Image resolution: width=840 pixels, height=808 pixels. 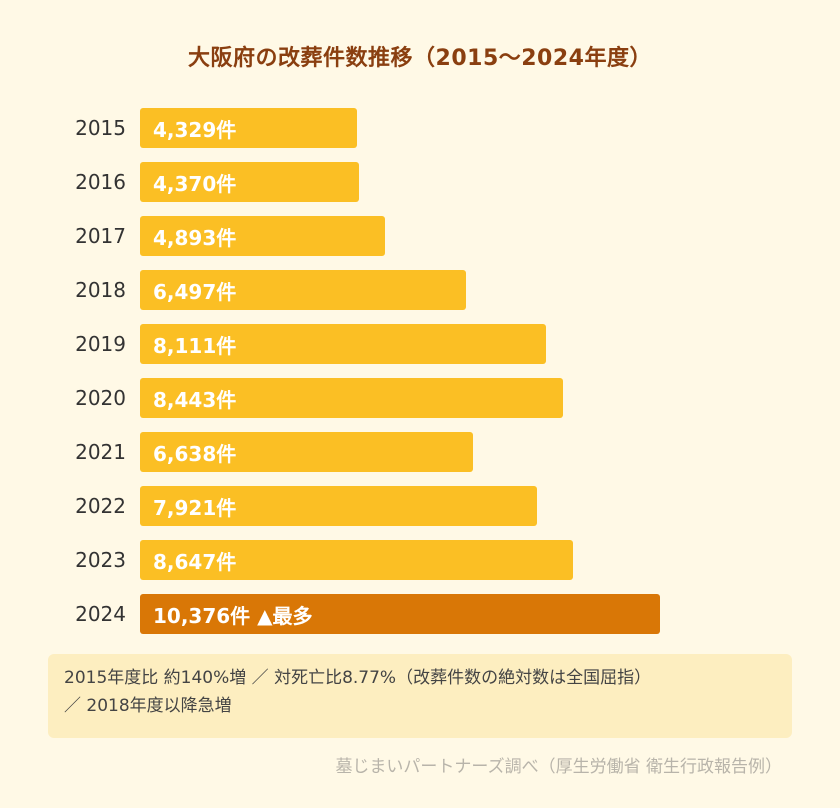 What do you see at coordinates (262, 236) in the screenshot?
I see `bar: 4,893件` at bounding box center [262, 236].